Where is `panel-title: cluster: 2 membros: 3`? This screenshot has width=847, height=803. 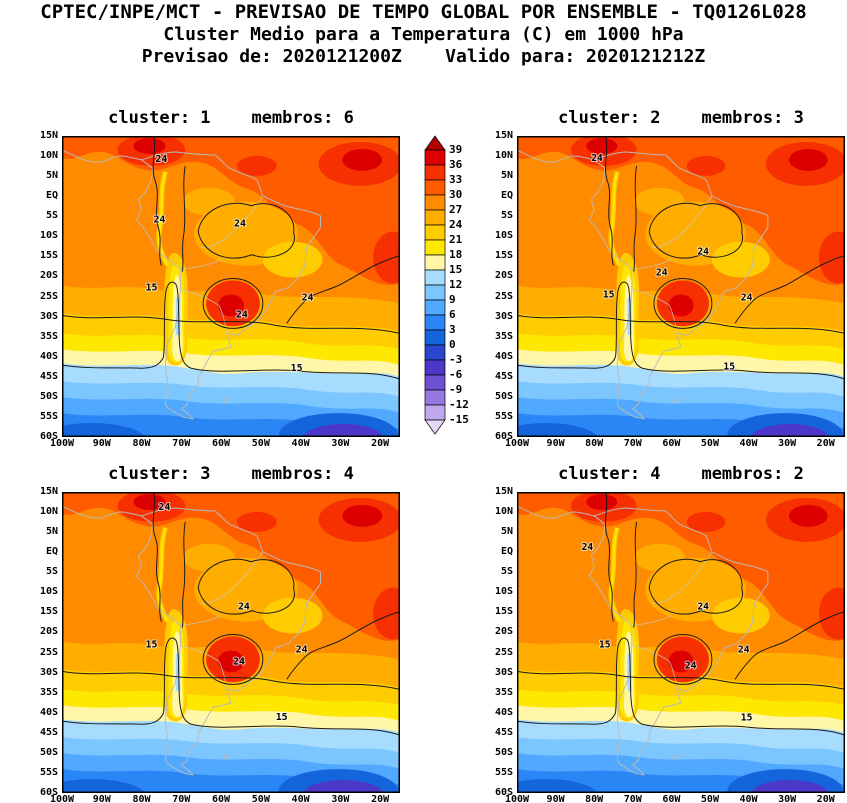 panel-title: cluster: 2 membros: 3 is located at coordinates (681, 118).